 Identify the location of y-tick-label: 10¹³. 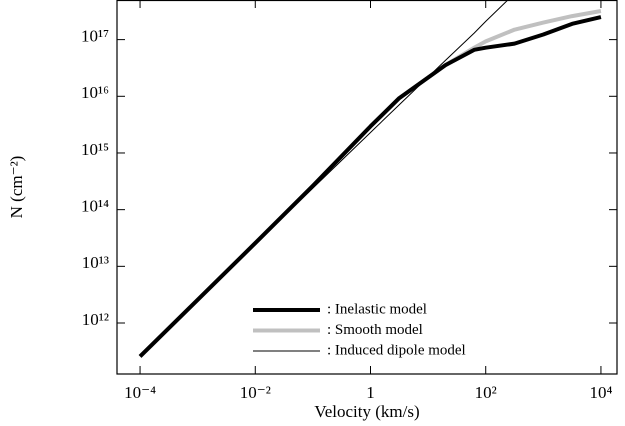
(95, 262).